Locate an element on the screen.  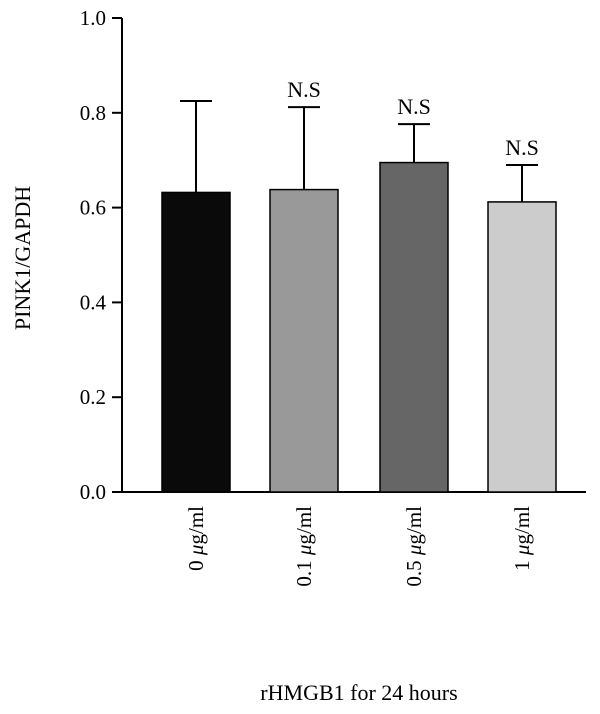
x-tick-label: 0.1 μg/ml is located at coordinates (304, 546).